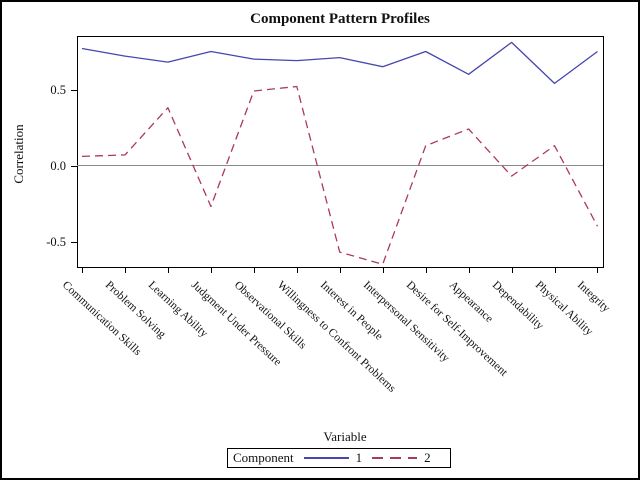  Describe the element at coordinates (58, 166) in the screenshot. I see `y-tick-label: 0.0` at that location.